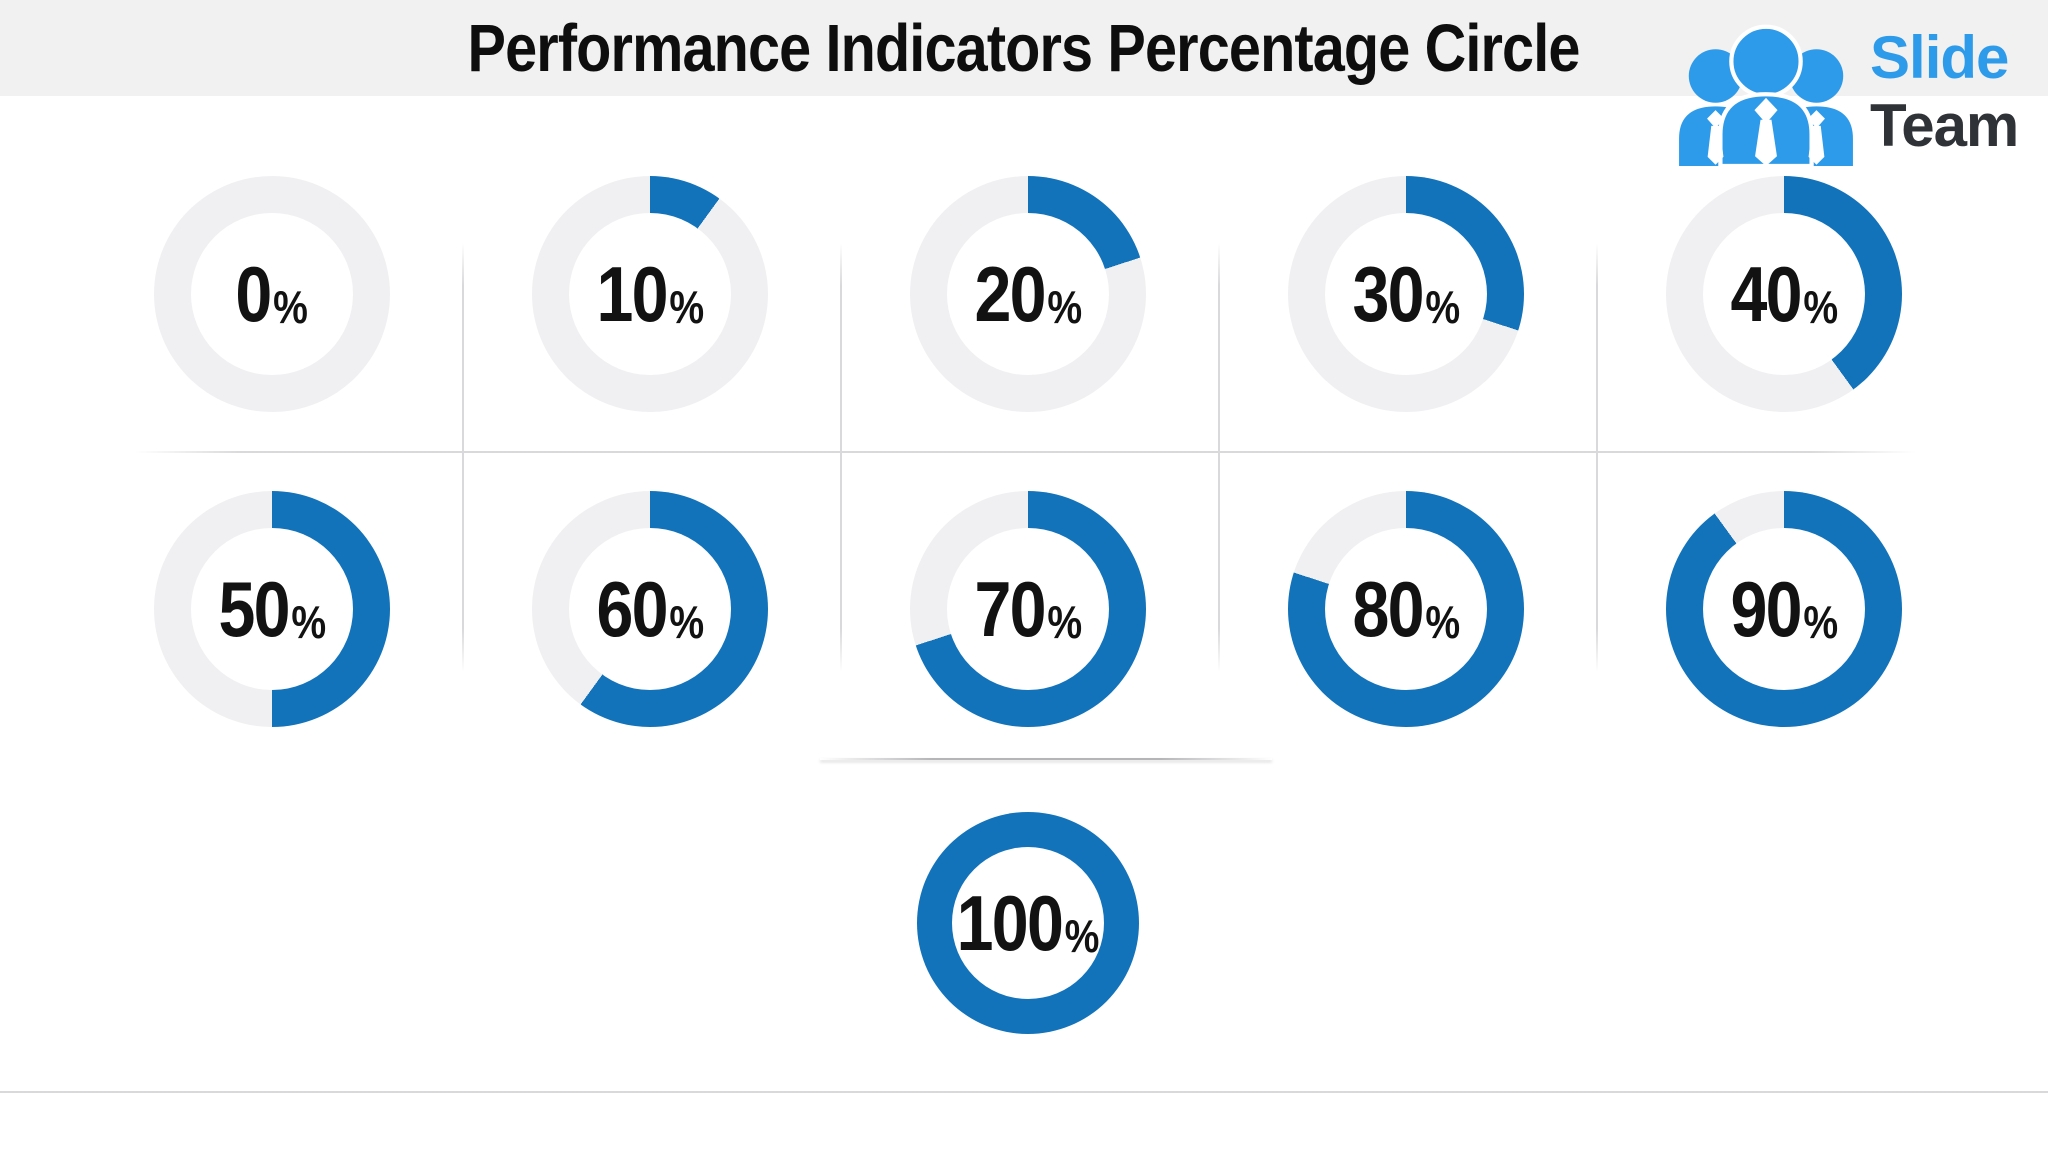 The image size is (2048, 1152). I want to click on donut-30-hole: 30%, so click(1406, 294).